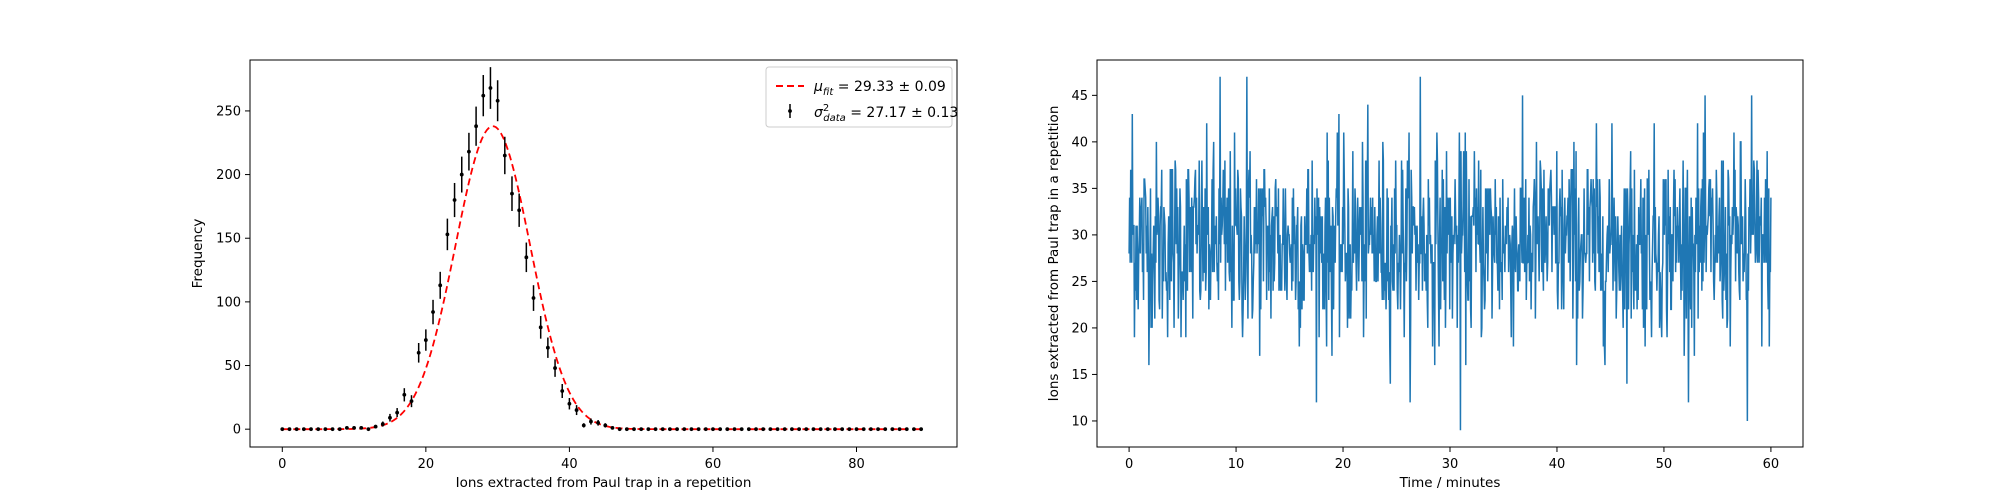  I want to click on legend-fit-symbol: μ, so click(818, 87).